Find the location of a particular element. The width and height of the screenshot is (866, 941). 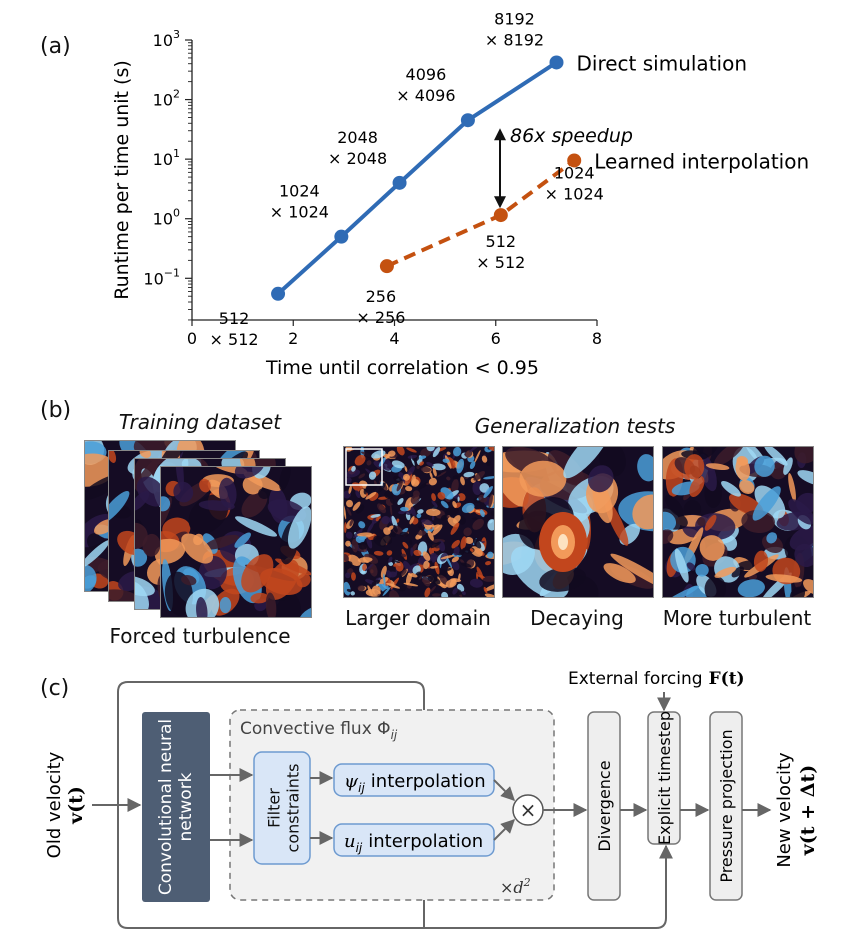

x-tick-label: 4 is located at coordinates (394, 338).